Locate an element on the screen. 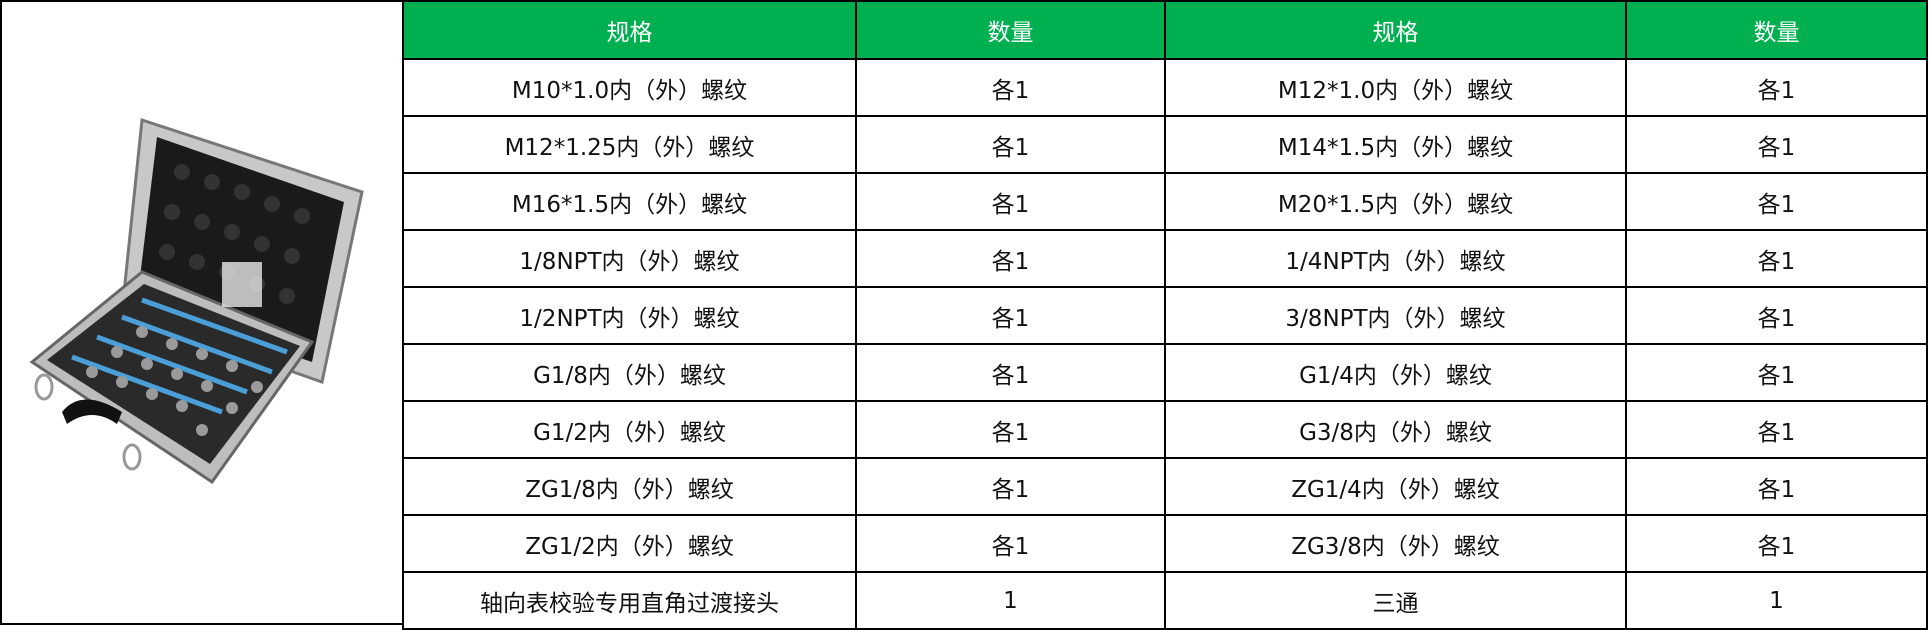 The height and width of the screenshot is (630, 1931). spec-cell: ZG1/2内（外）螺纹 is located at coordinates (629, 543).